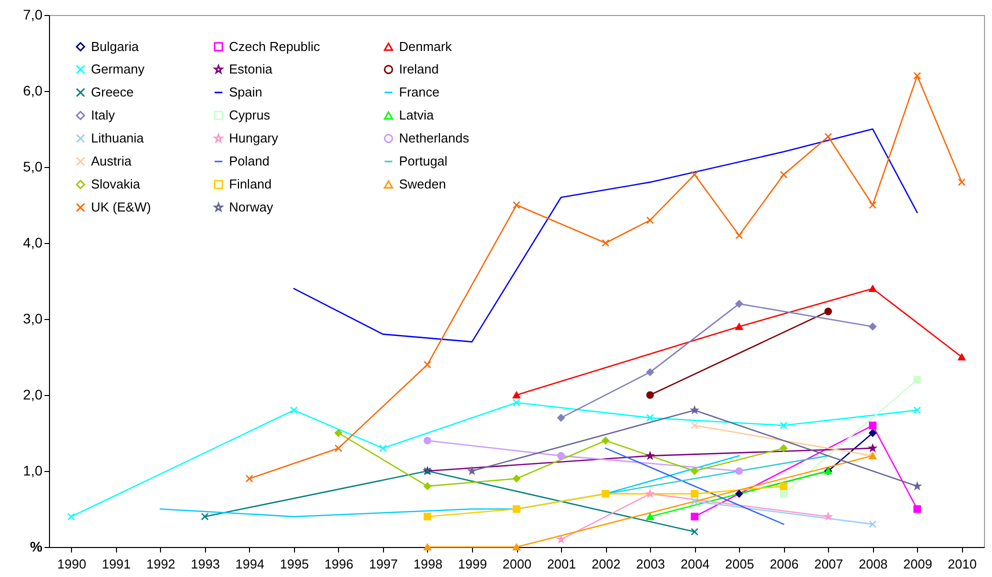 The width and height of the screenshot is (992, 577). Describe the element at coordinates (33, 318) in the screenshot. I see `y-tick-label: 3,0` at that location.